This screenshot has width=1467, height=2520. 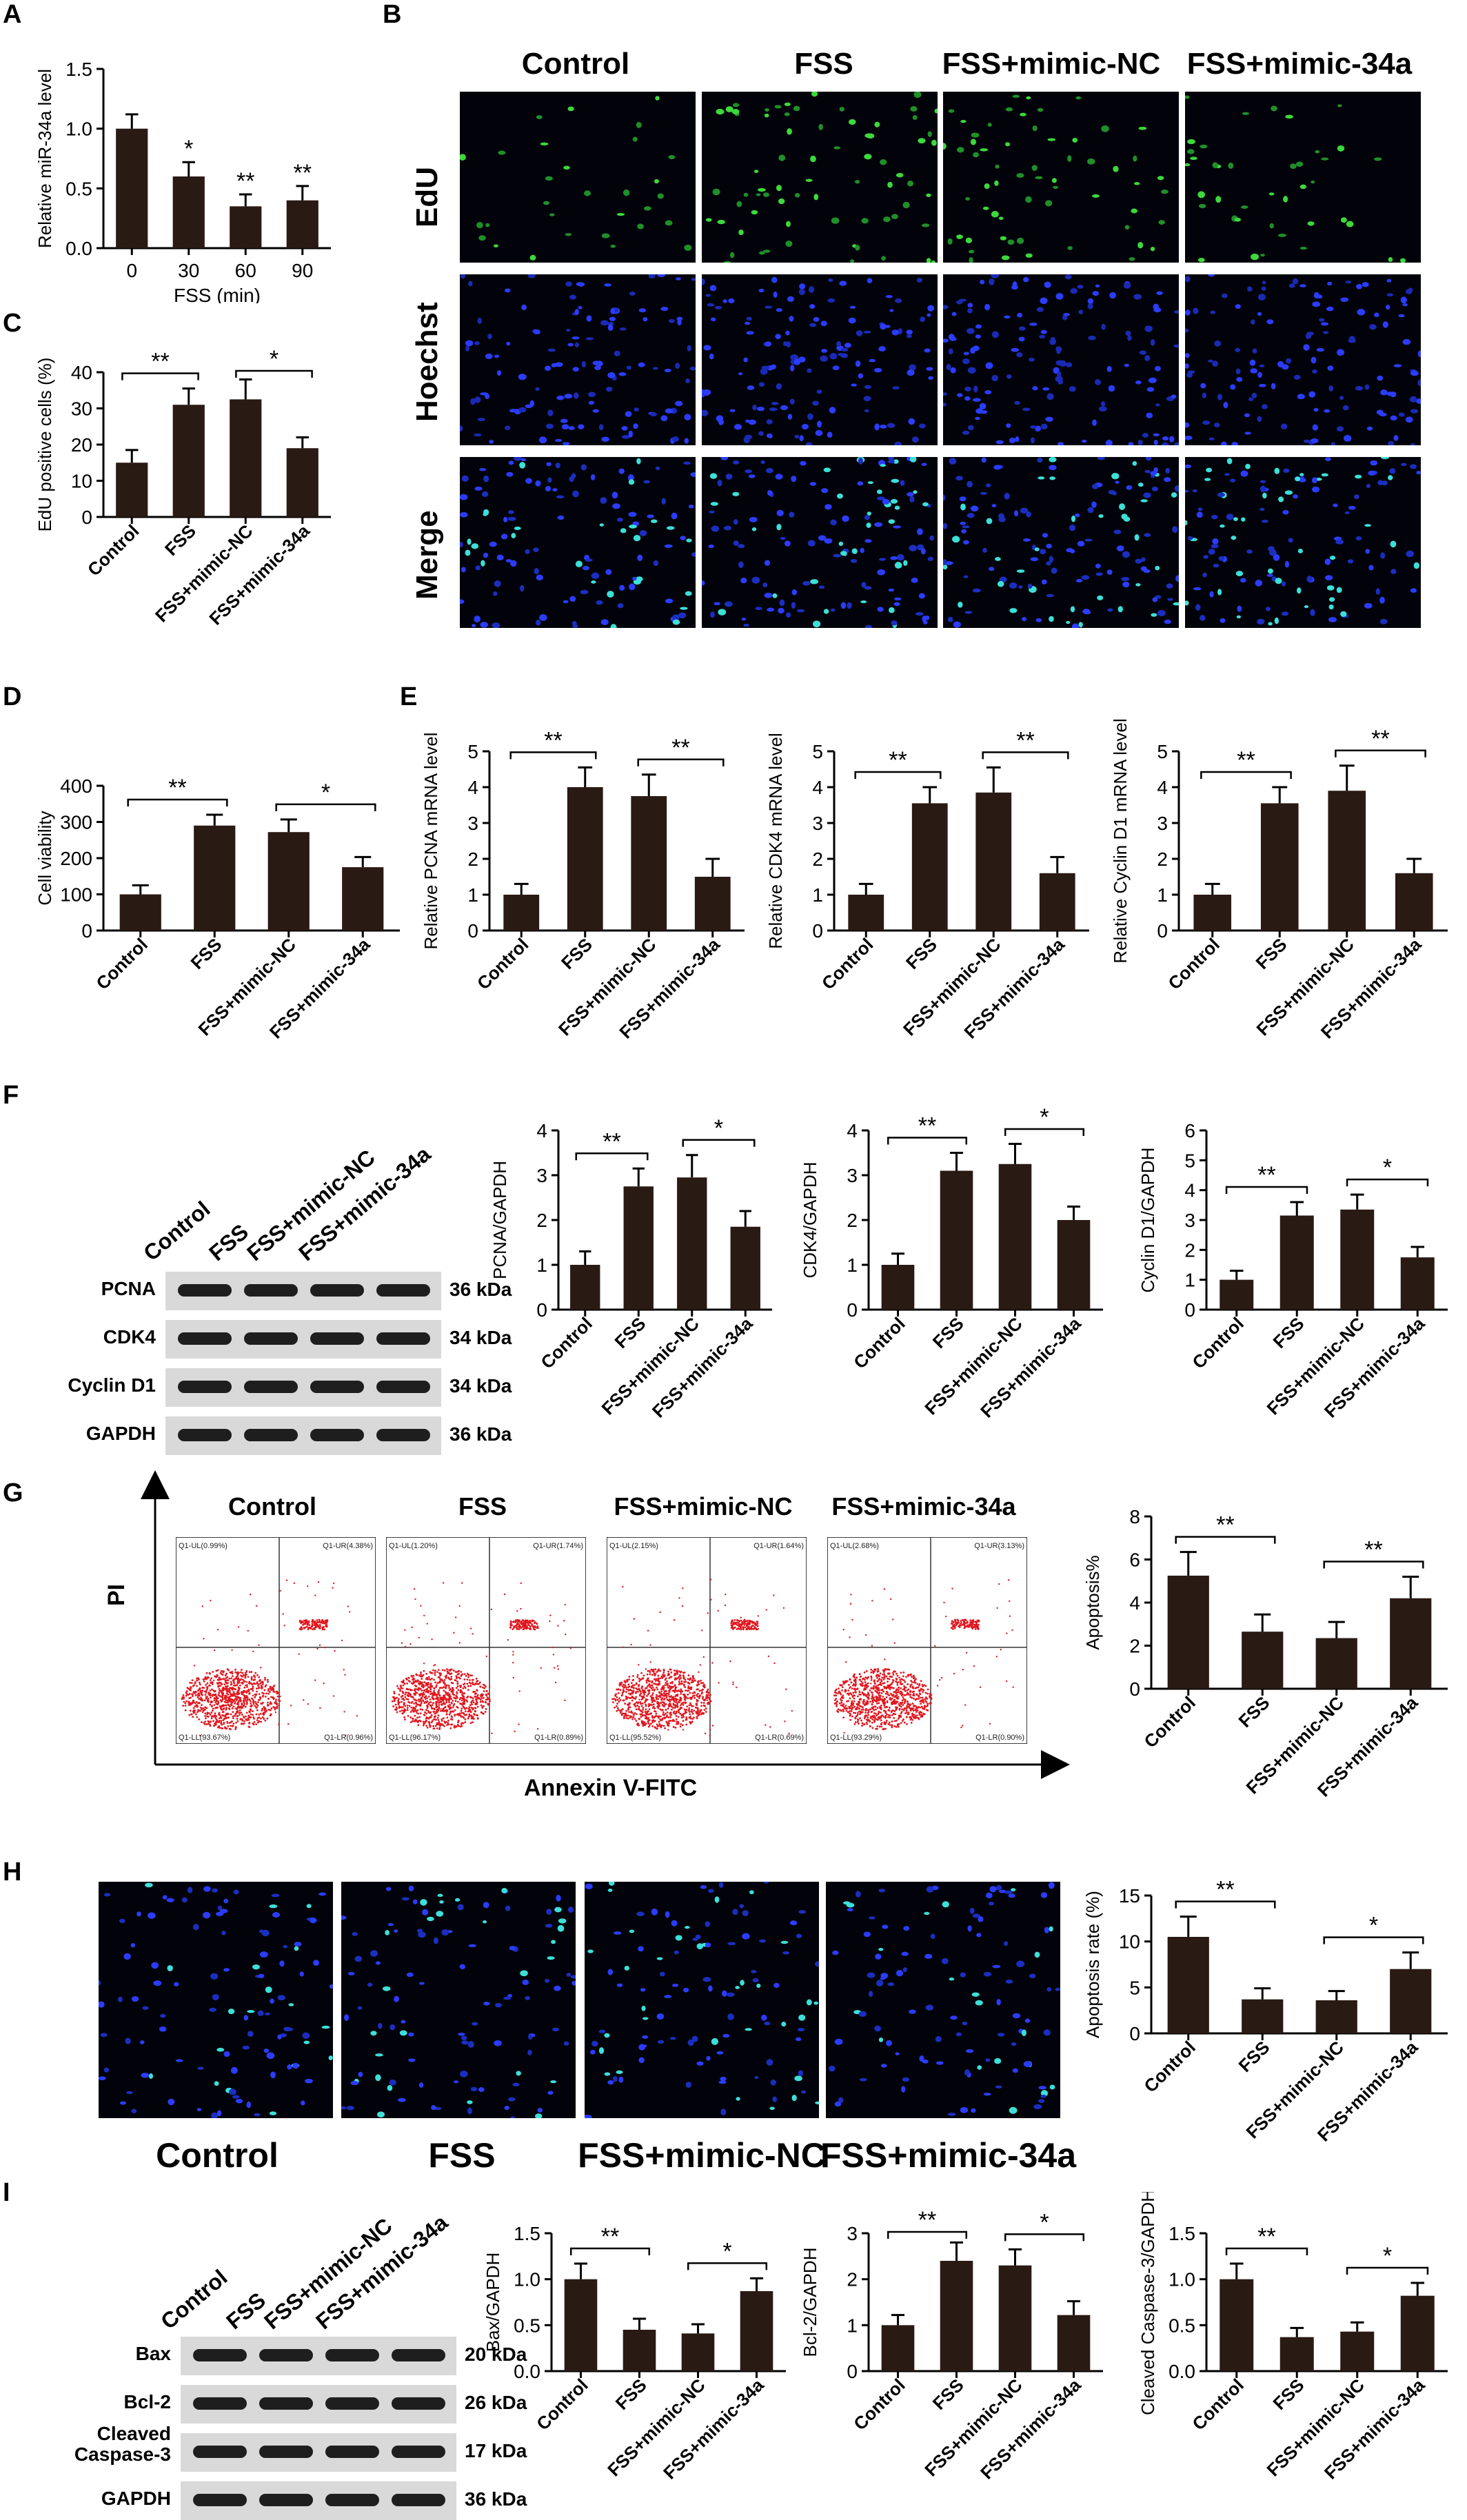 I want to click on h-title-mimic-nc: FSS+mimic-NC, so click(x=701, y=2155).